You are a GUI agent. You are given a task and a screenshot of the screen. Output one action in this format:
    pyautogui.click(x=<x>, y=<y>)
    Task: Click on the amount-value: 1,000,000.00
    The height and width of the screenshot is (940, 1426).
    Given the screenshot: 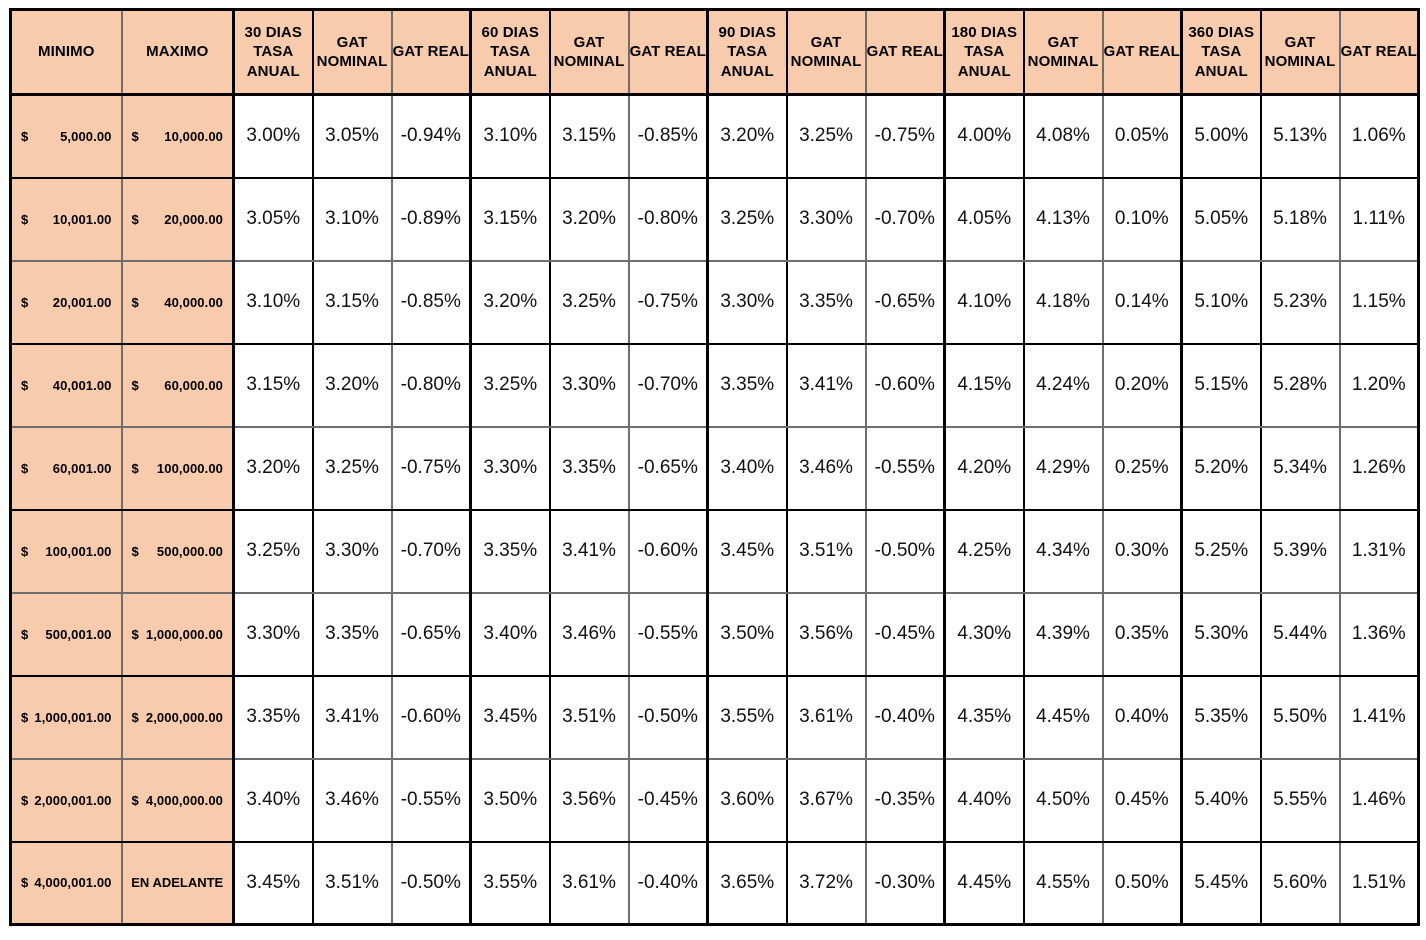 What is the action you would take?
    pyautogui.click(x=184, y=634)
    